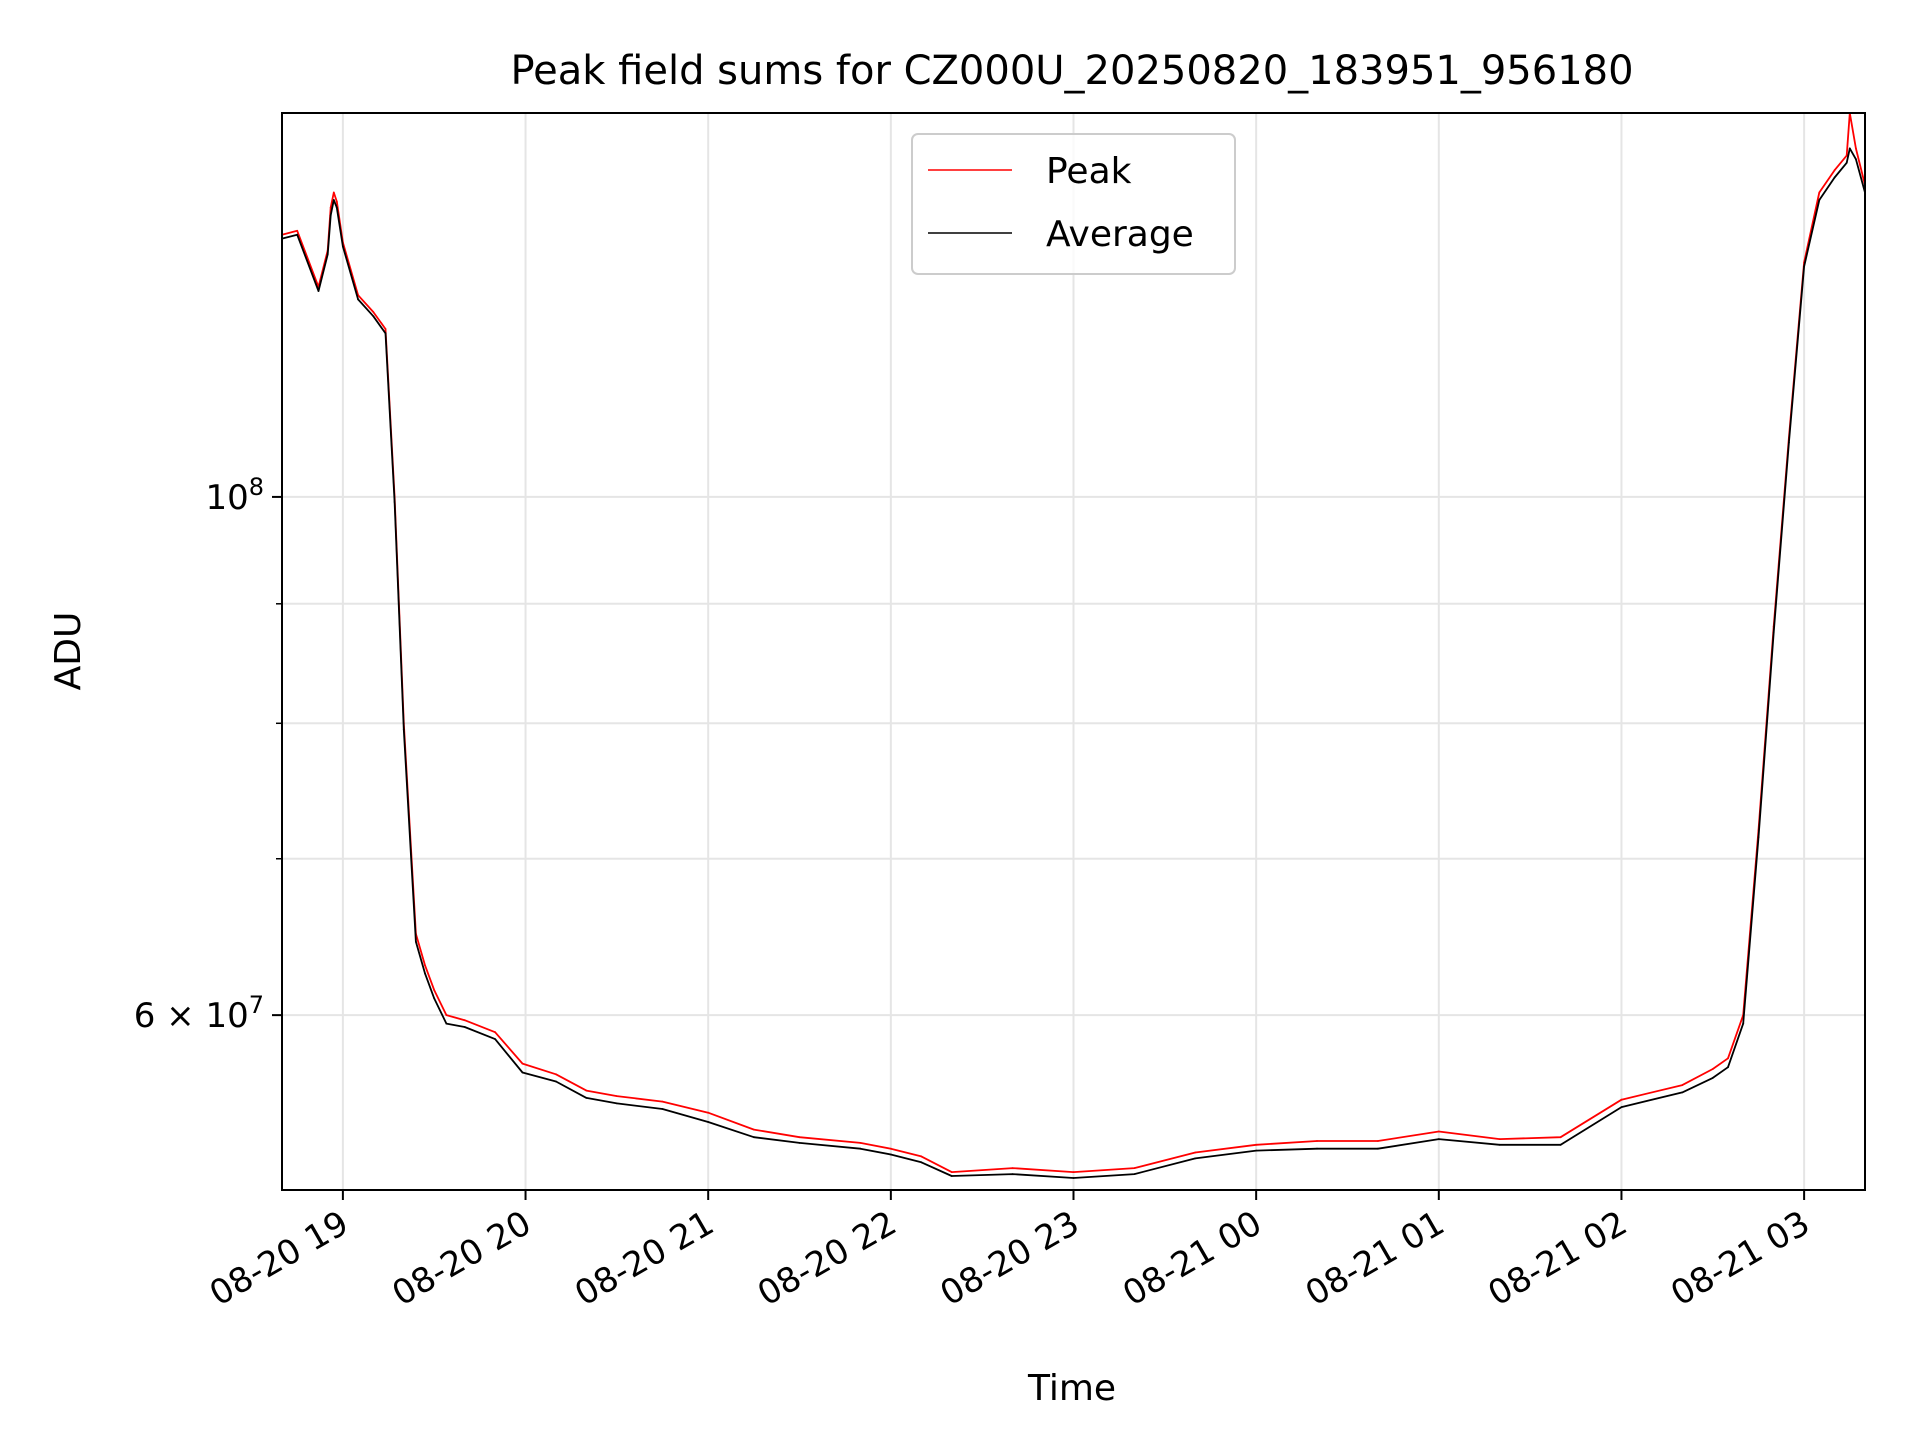 This screenshot has width=1920, height=1444. Describe the element at coordinates (1089, 171) in the screenshot. I see `legend-label-peak: Peak` at that location.